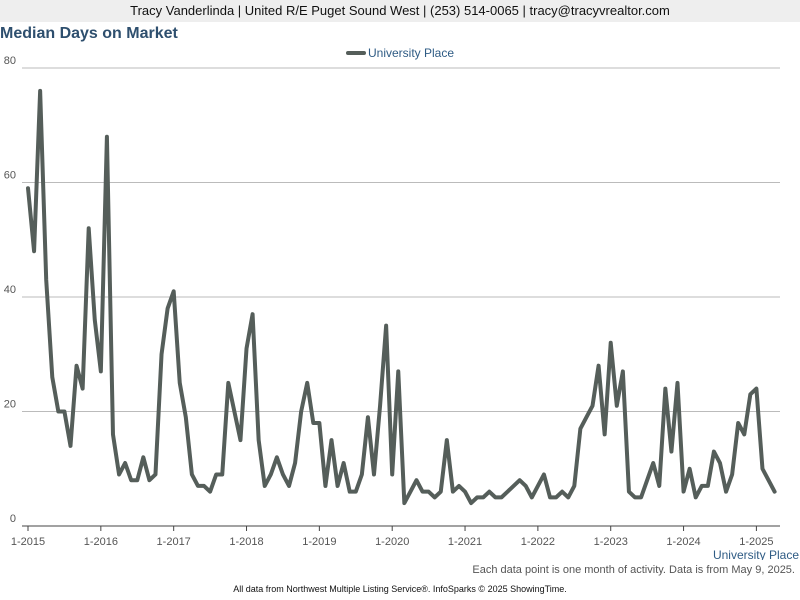 The image size is (800, 600). I want to click on x-tick-label-1-2019: 1-2019, so click(319, 542).